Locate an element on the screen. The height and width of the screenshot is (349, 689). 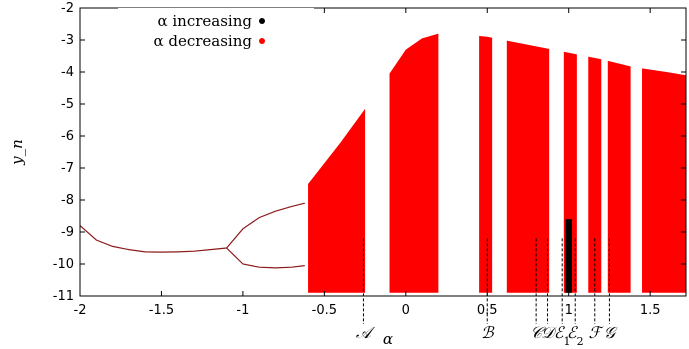
x-tick-label: 1 is located at coordinates (569, 310).